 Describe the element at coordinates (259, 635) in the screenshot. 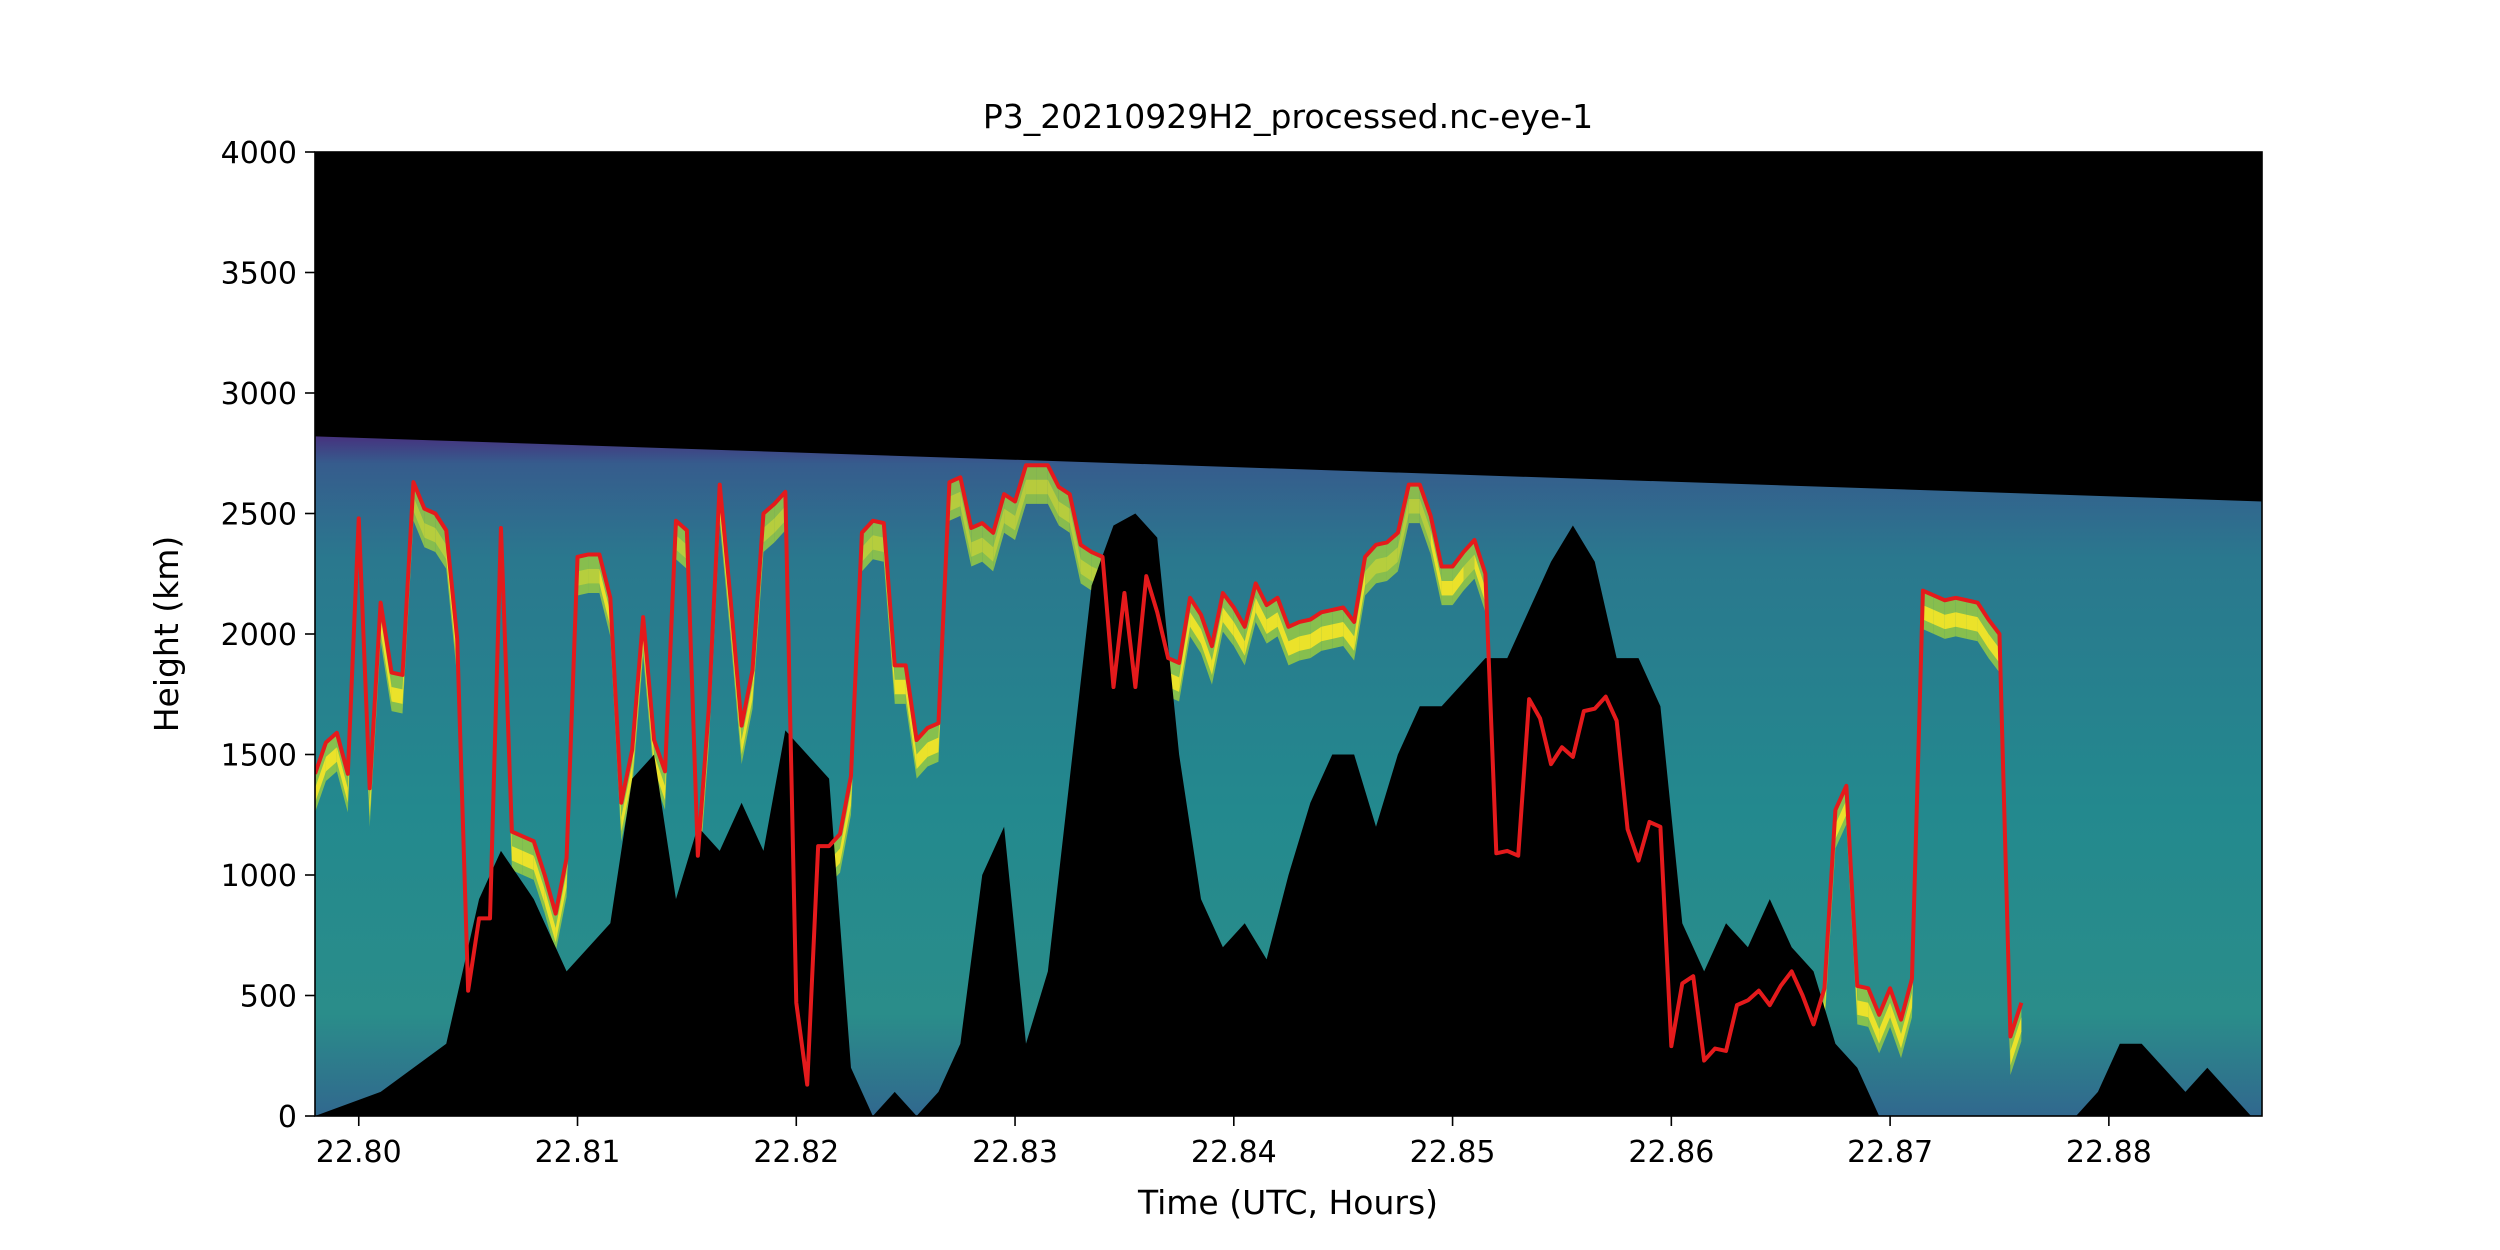

I see `y-tick-label: 2000` at that location.